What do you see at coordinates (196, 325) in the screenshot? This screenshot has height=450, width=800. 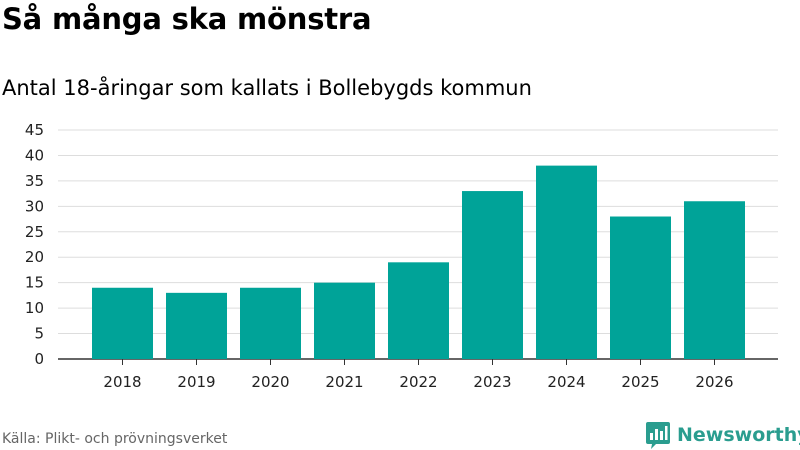 I see `bar-2019` at bounding box center [196, 325].